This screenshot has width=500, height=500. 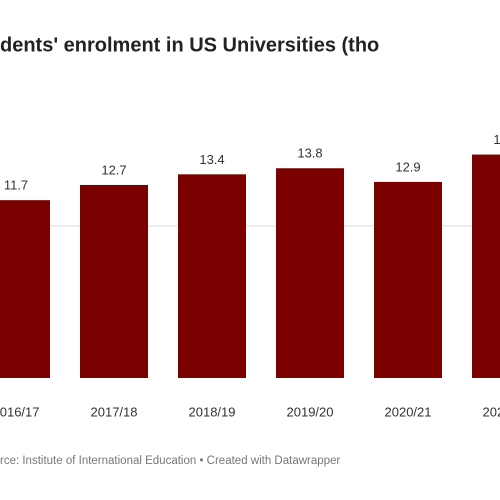 What do you see at coordinates (16, 185) in the screenshot?
I see `value-label: 11.7` at bounding box center [16, 185].